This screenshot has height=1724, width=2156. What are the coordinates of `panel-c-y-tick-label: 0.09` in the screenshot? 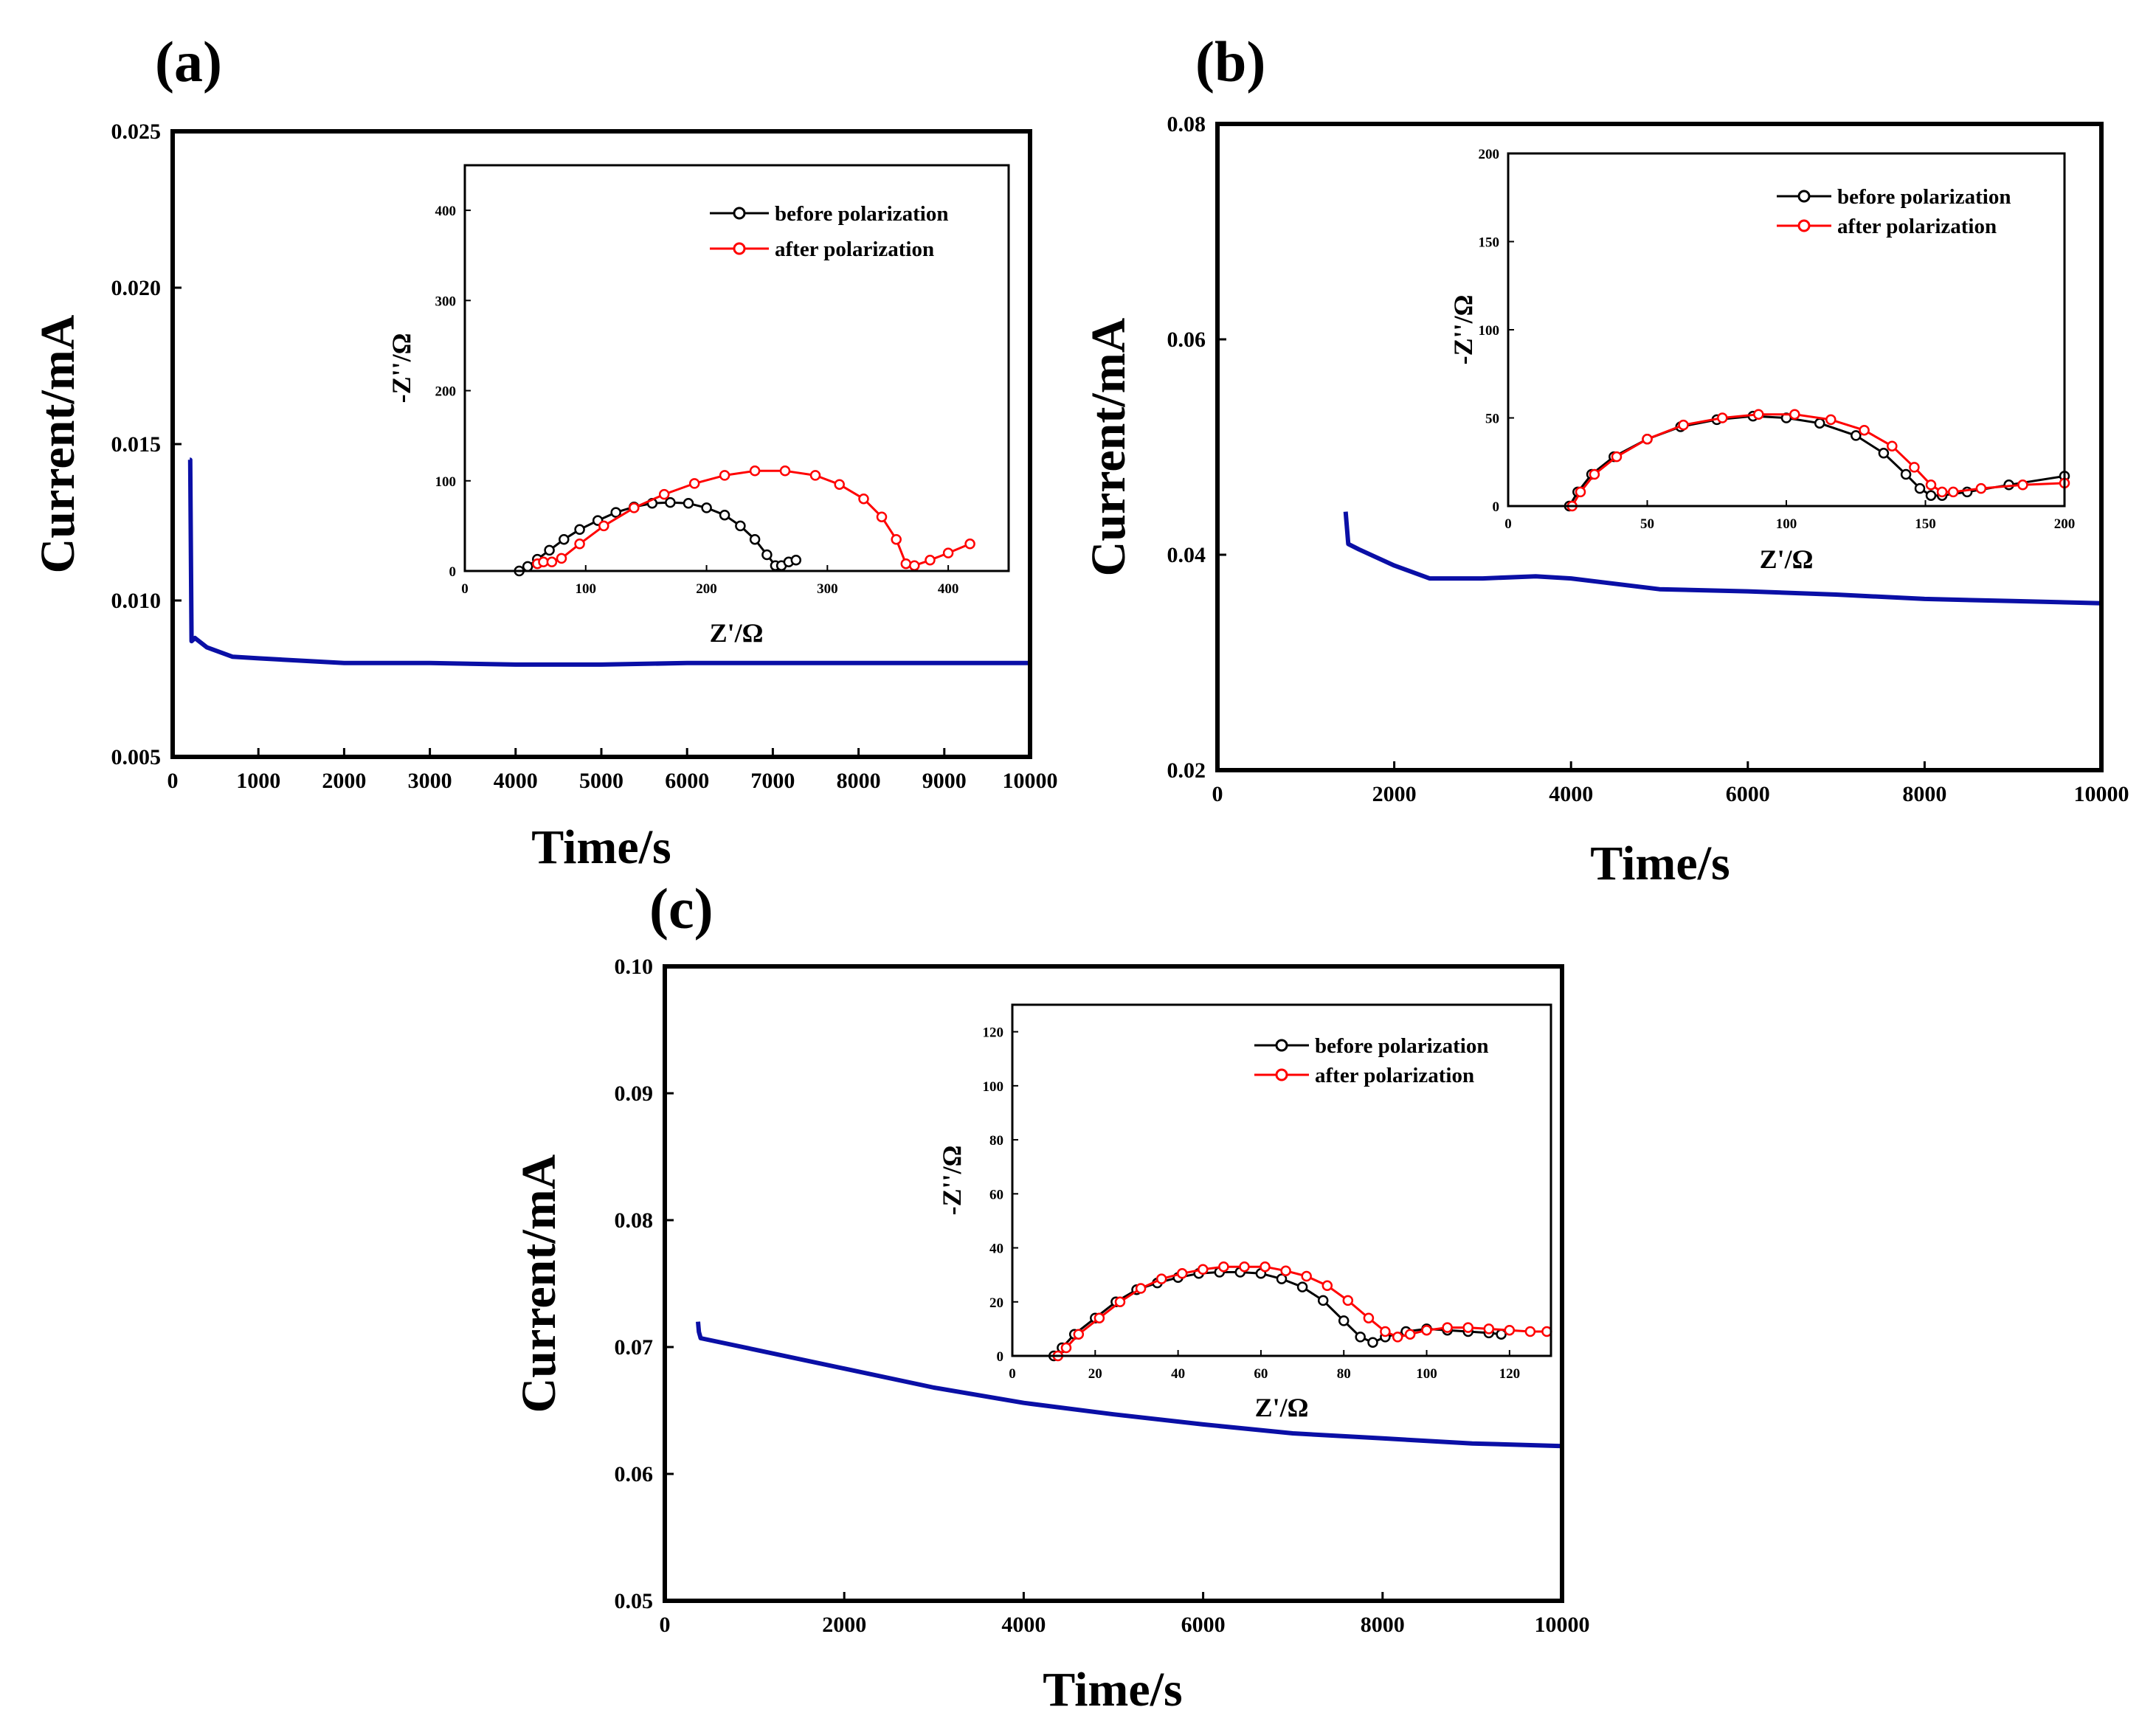 It's located at (634, 1093).